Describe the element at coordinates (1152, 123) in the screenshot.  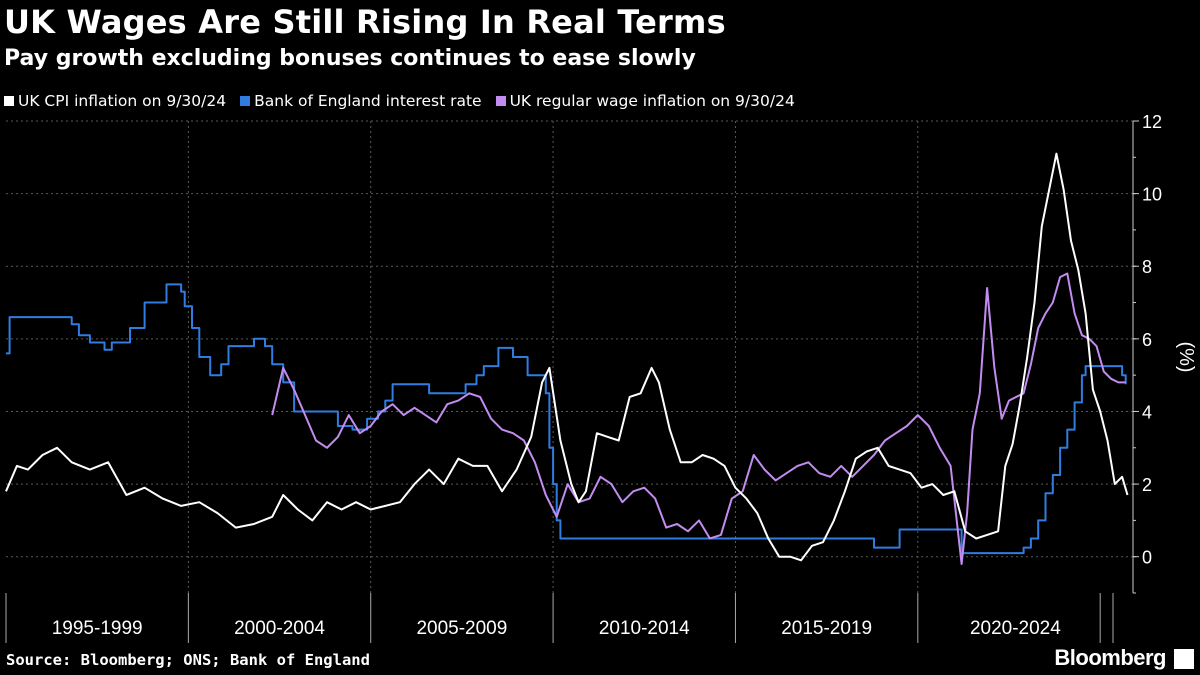
I see `y-tick-label: 12` at that location.